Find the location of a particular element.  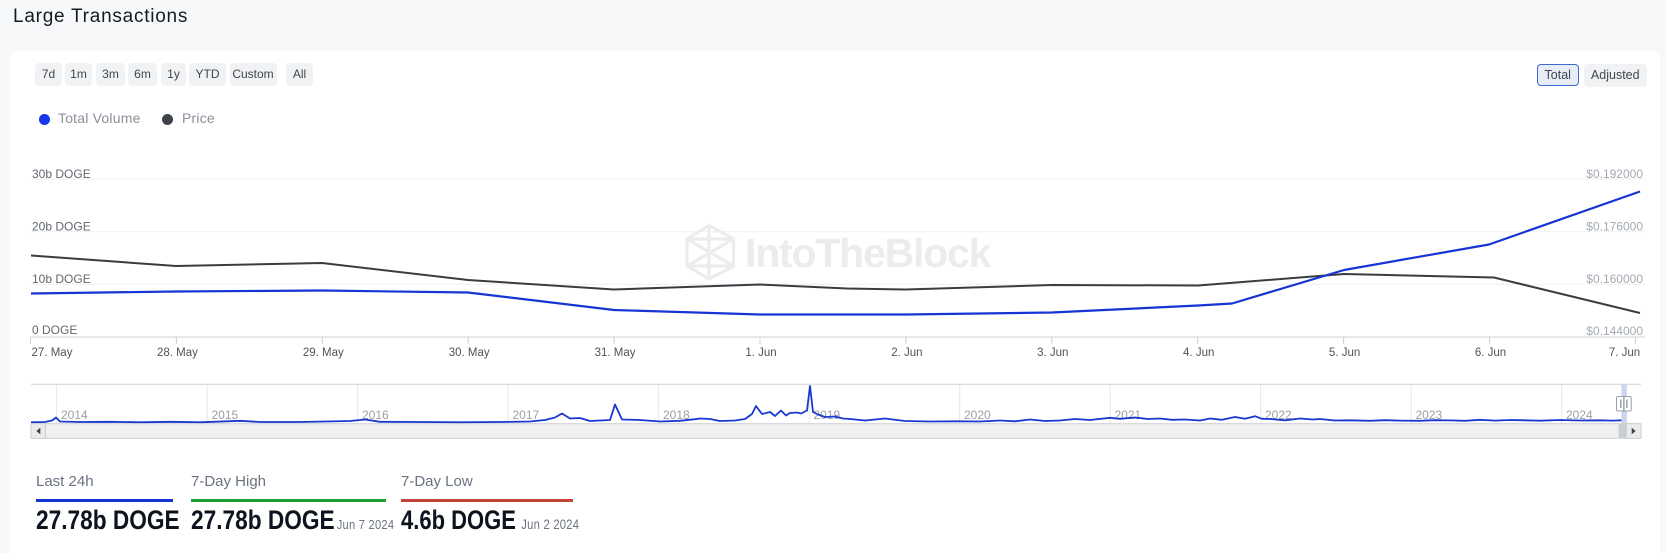

svg-text: $0.144000 is located at coordinates (1614, 331).